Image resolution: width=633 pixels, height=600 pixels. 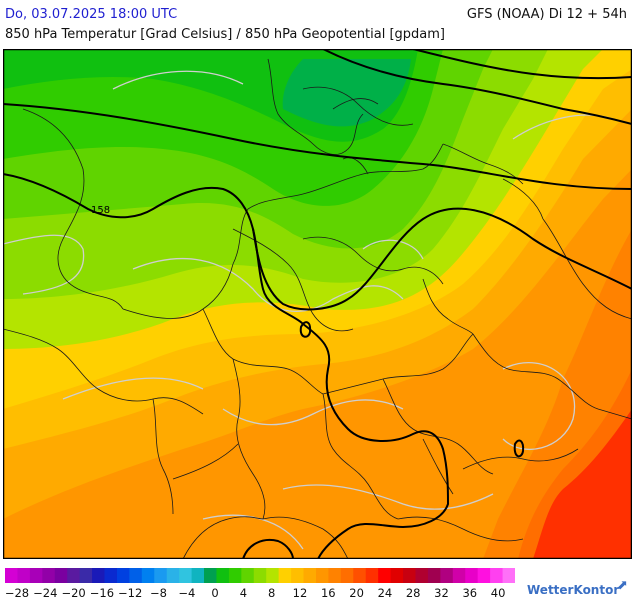 I want to click on scale-tick-label: 36, so click(x=470, y=593).